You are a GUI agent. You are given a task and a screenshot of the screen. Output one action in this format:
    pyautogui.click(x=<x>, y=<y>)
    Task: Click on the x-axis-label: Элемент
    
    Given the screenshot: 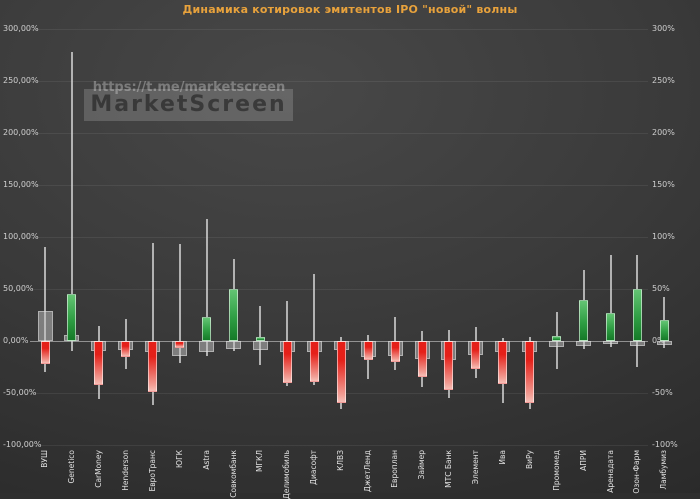 What is the action you would take?
    pyautogui.click(x=475, y=467)
    